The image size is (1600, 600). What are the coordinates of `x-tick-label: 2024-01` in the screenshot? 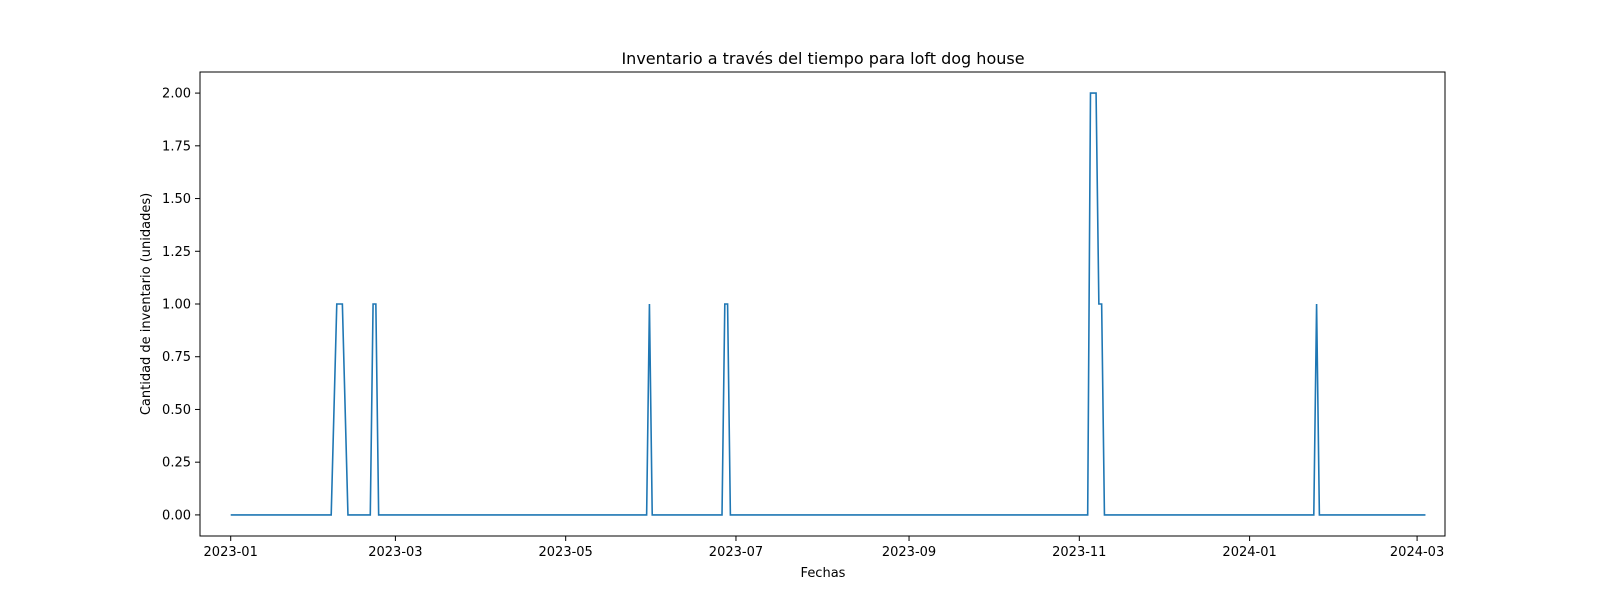 It's located at (1249, 552).